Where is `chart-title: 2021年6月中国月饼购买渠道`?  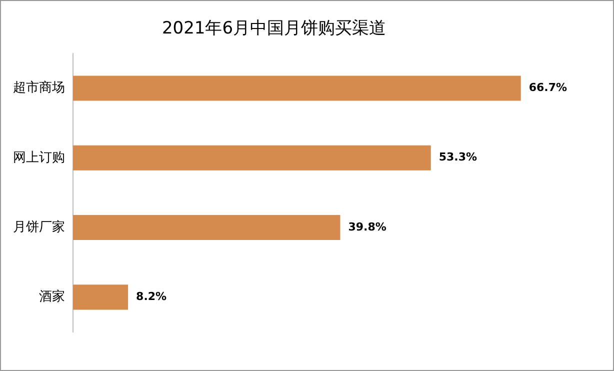 chart-title: 2021年6月中国月饼购买渠道 is located at coordinates (274, 28).